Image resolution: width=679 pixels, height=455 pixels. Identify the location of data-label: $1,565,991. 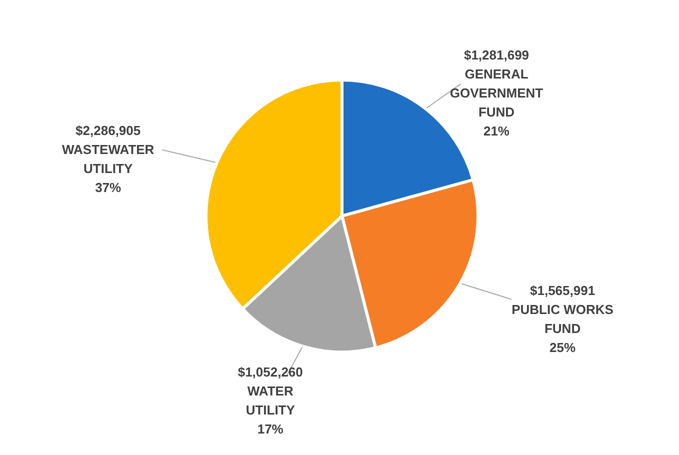
(563, 290).